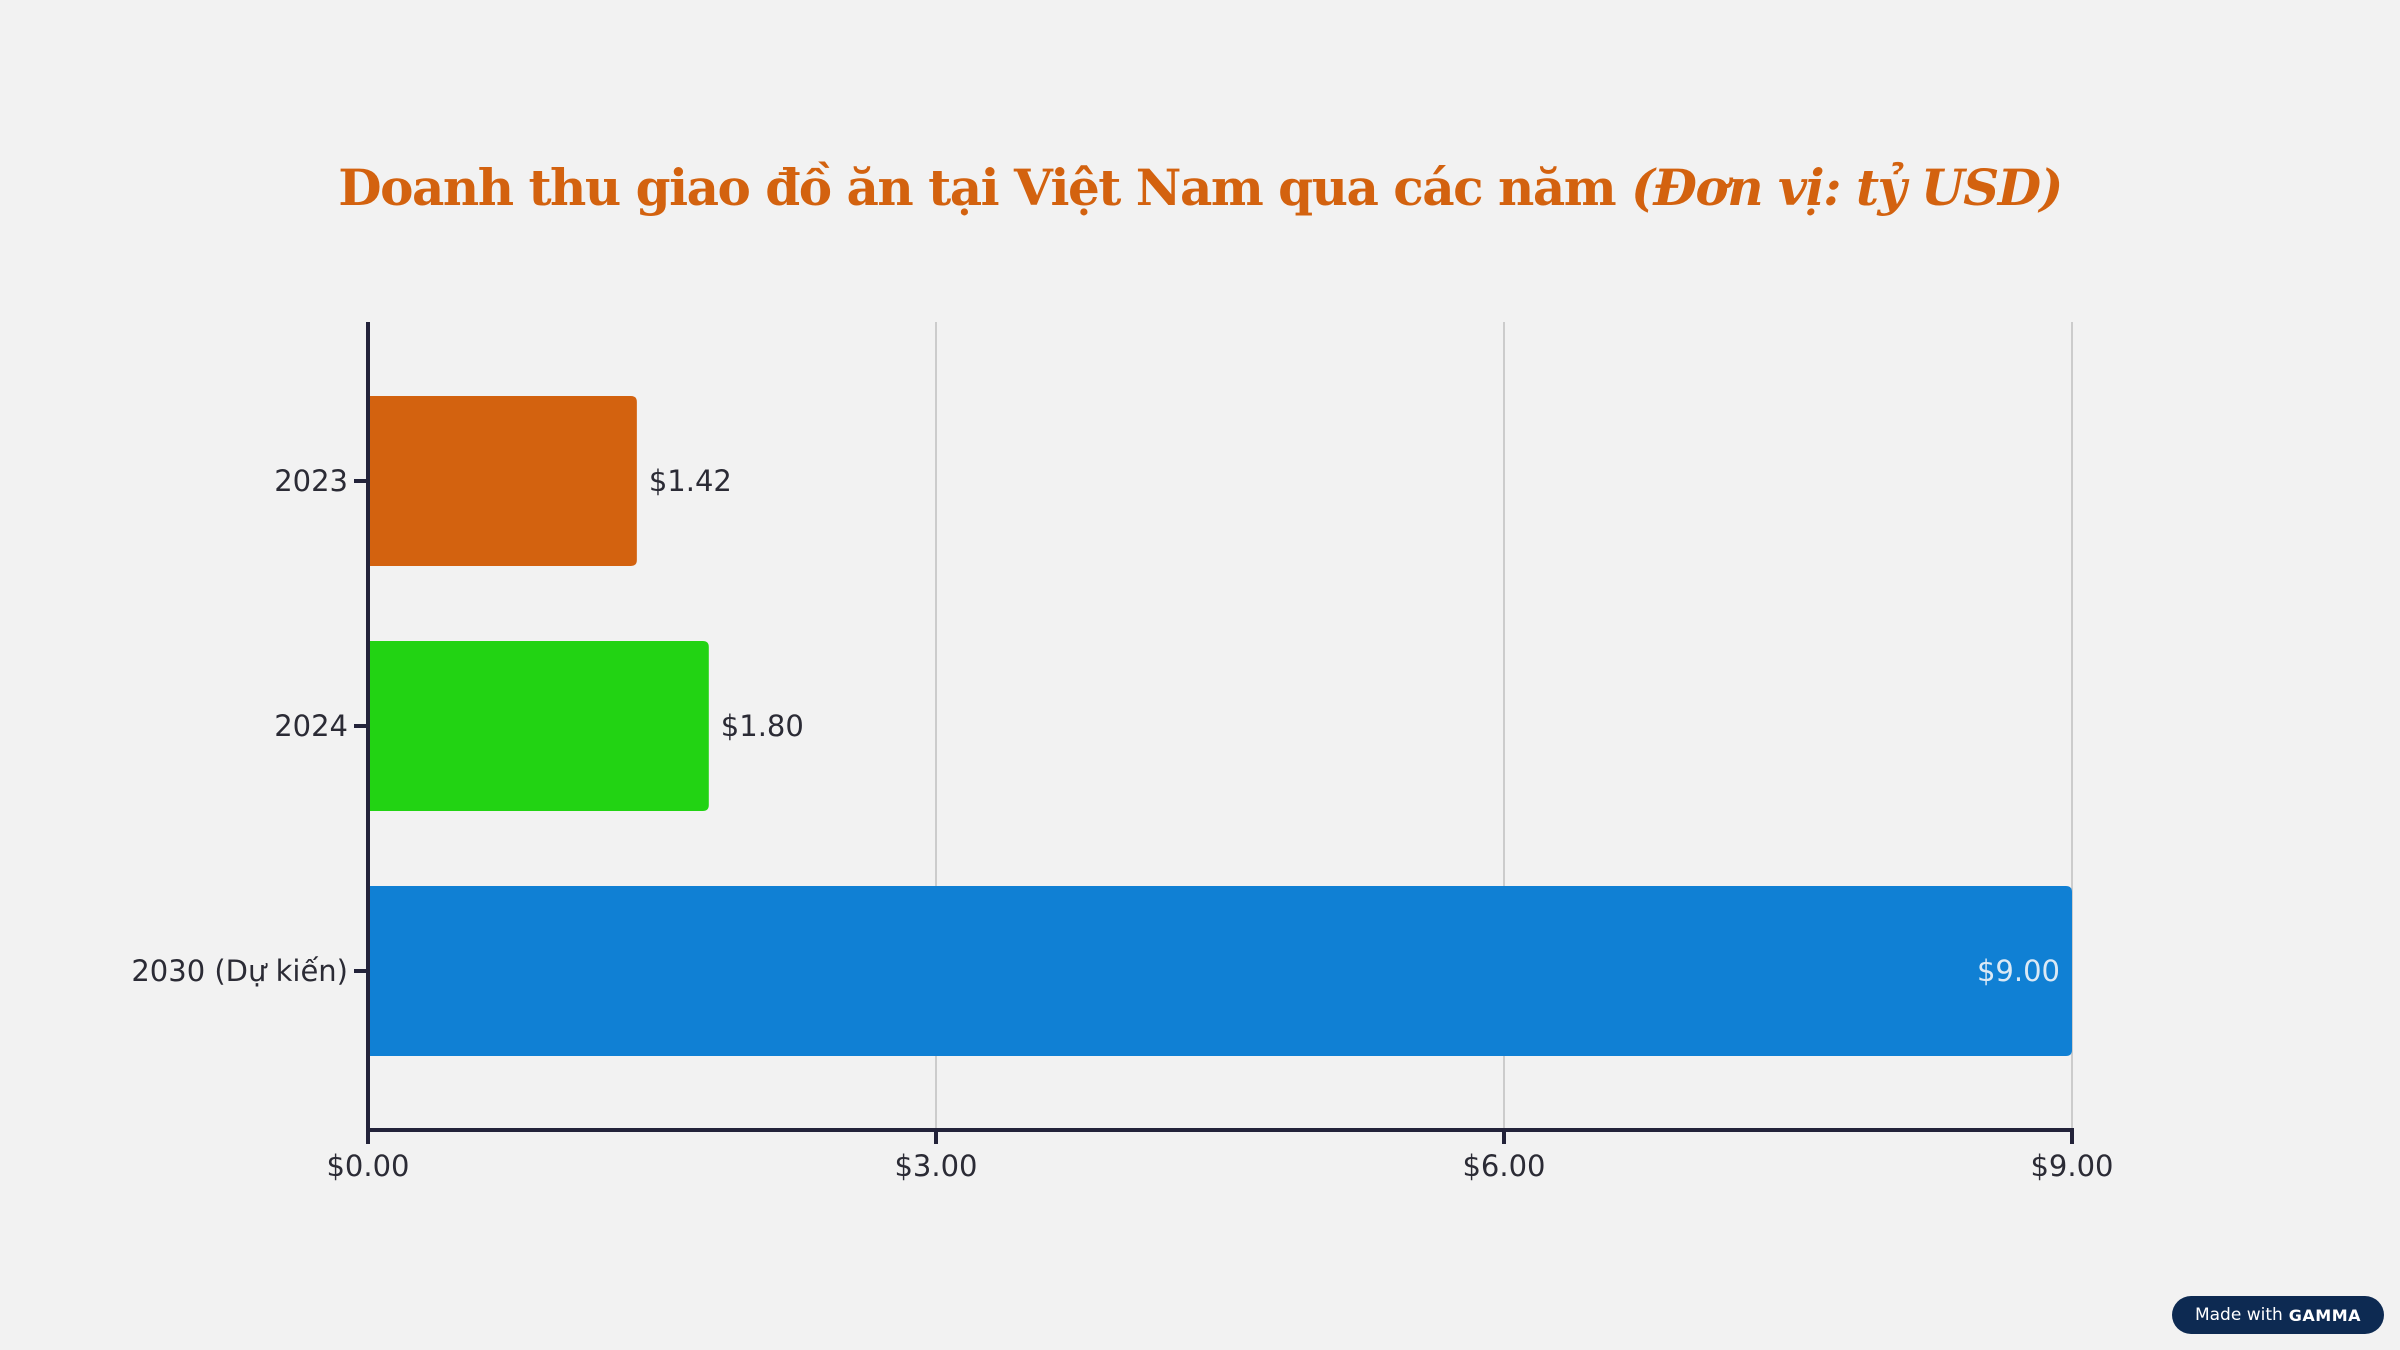 Image resolution: width=2400 pixels, height=1350 pixels. What do you see at coordinates (2071, 1166) in the screenshot?
I see `x-tick-label: $9.00` at bounding box center [2071, 1166].